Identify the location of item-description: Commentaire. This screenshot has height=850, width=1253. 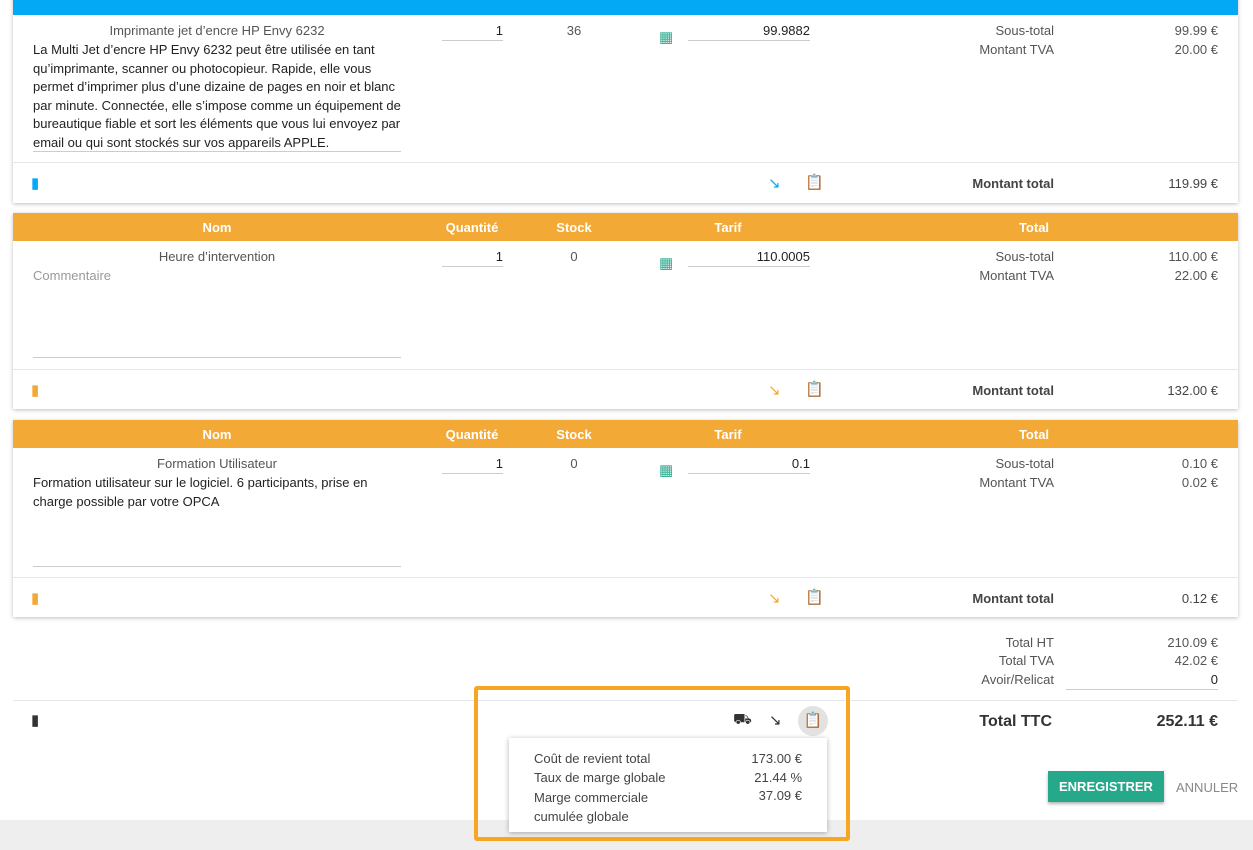
(217, 312).